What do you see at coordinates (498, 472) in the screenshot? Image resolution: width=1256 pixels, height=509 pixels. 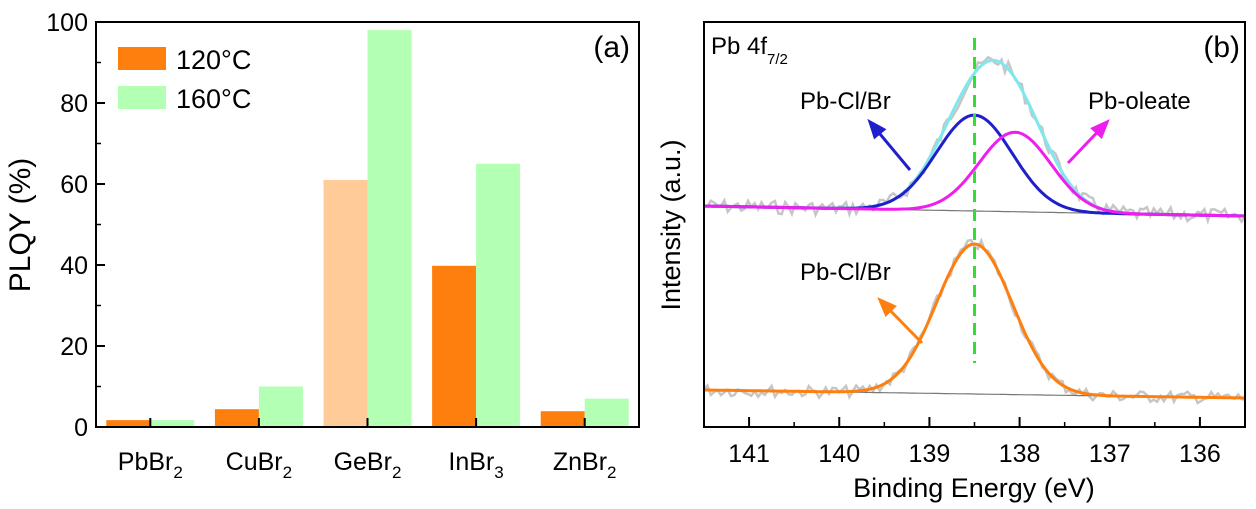 I see `x-tick-label-sub: 3` at bounding box center [498, 472].